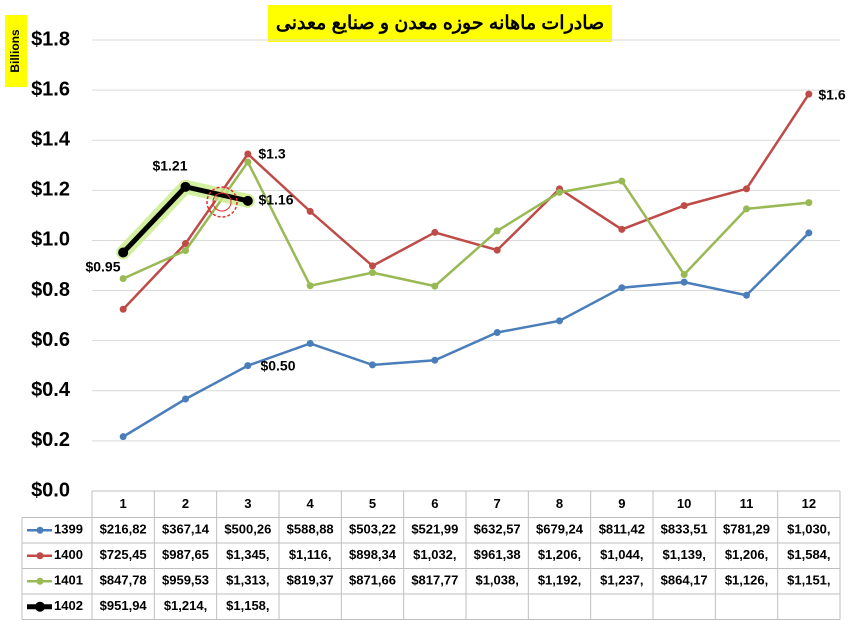 Image resolution: width=852 pixels, height=621 pixels. I want to click on table-cell: $367,14, so click(186, 529).